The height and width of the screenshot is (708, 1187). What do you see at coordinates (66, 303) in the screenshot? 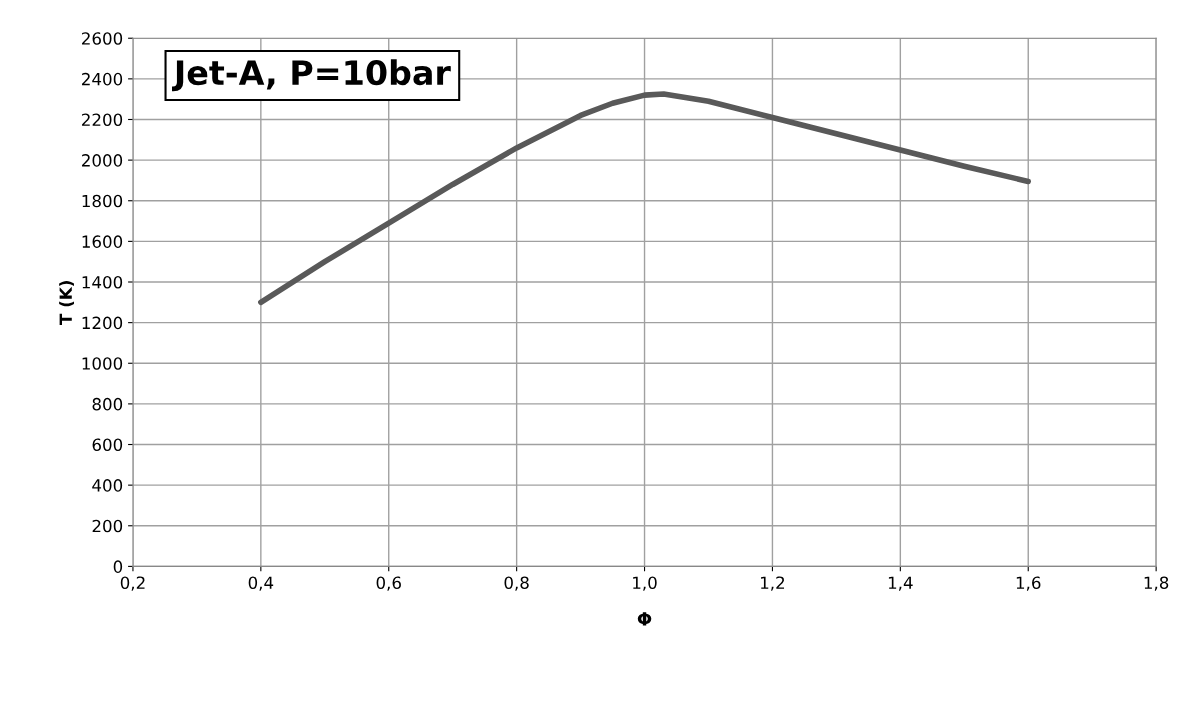
I see `y-axis-title: T (K)` at bounding box center [66, 303].